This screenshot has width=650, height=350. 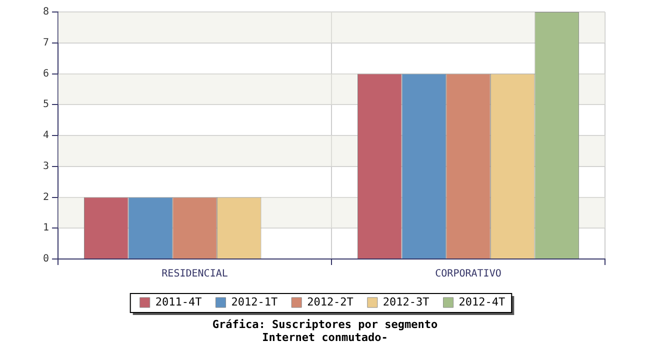 I want to click on legend-label: 2011-4T, so click(x=178, y=301).